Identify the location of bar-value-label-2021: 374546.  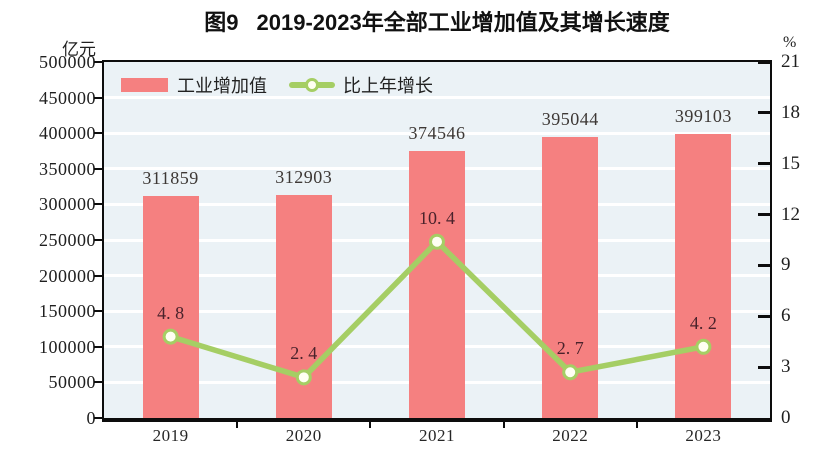
(437, 133).